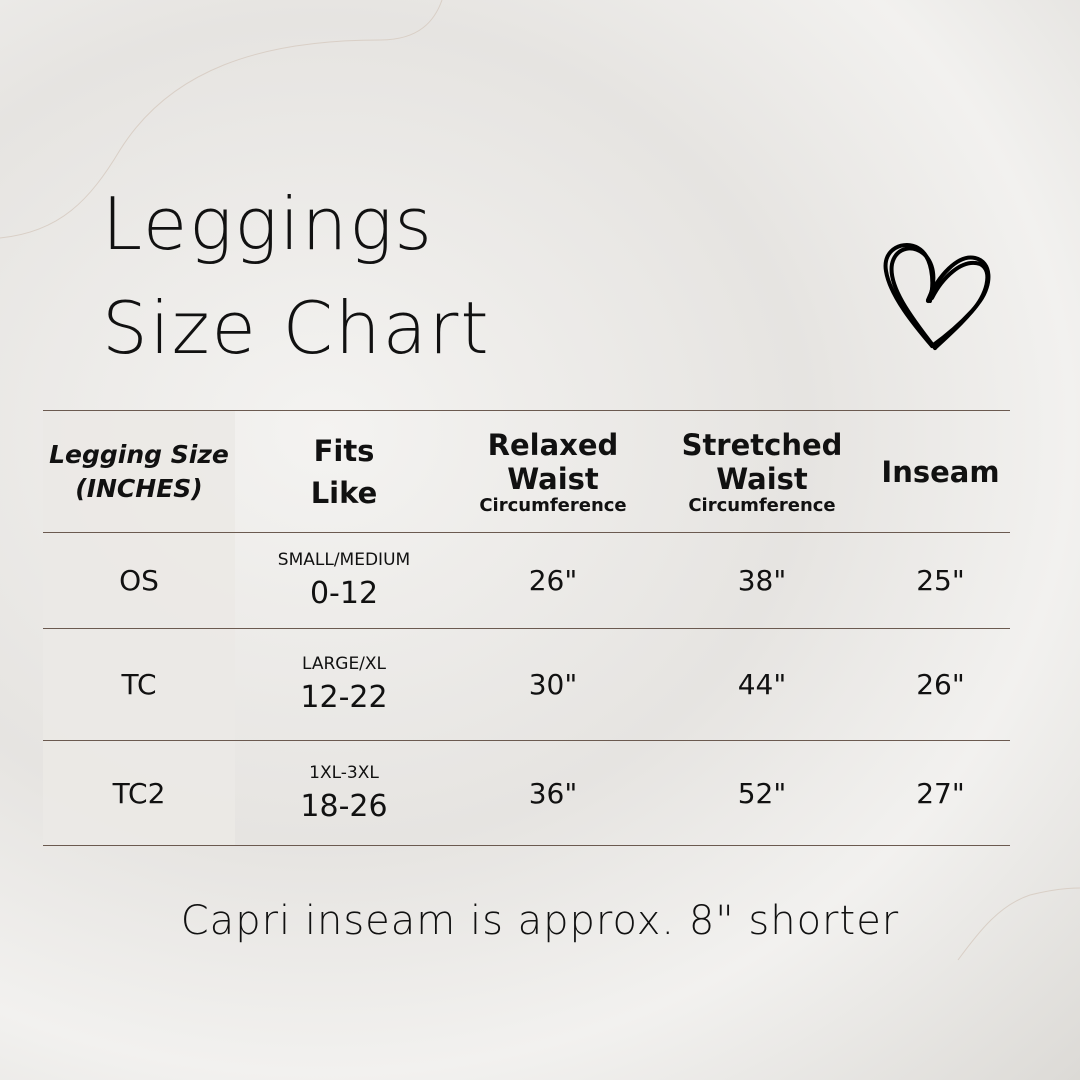 This screenshot has width=1080, height=1080. I want to click on capri-note: Capri inseam is approx. 8" shorter, so click(540, 921).